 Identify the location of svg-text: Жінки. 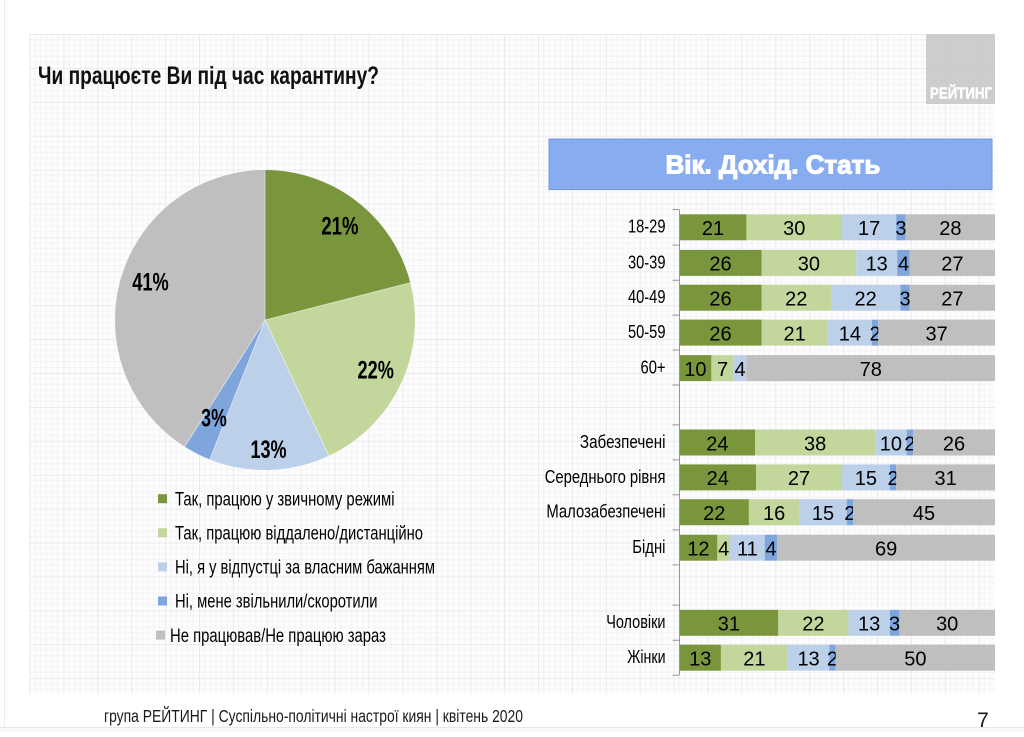
(646, 656).